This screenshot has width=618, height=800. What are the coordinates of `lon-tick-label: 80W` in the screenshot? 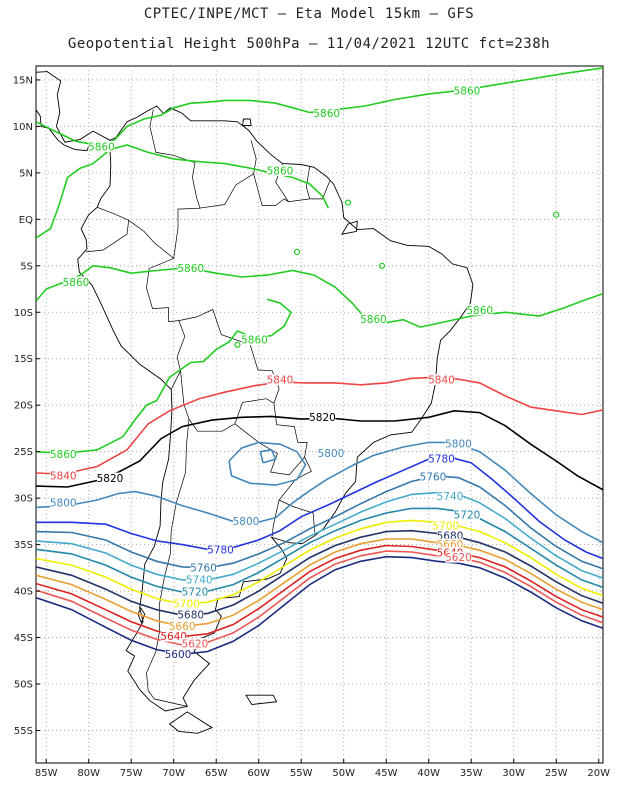 It's located at (88, 773).